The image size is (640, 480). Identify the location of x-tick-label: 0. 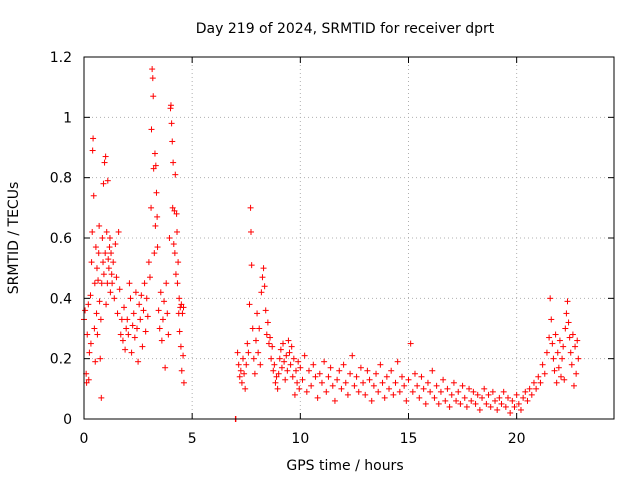
(84, 439).